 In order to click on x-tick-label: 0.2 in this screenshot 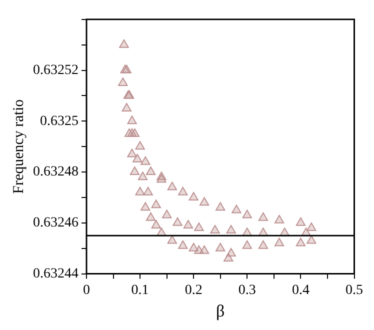, I will do `click(193, 290)`.